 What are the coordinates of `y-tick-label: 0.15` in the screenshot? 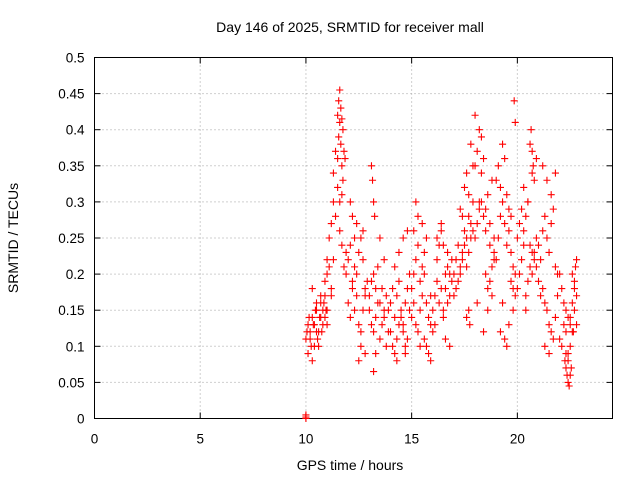 It's located at (71, 310).